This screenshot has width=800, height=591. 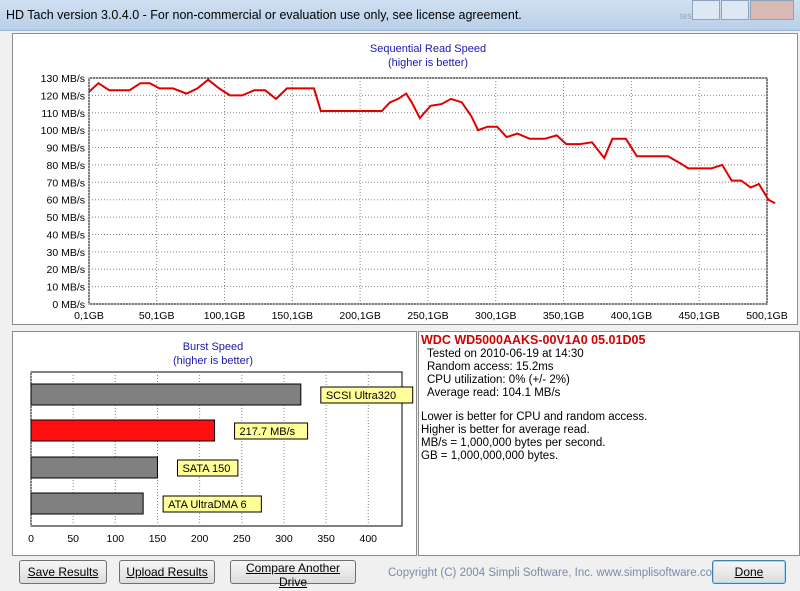 I want to click on save-results-button: Save Results, so click(x=63, y=572).